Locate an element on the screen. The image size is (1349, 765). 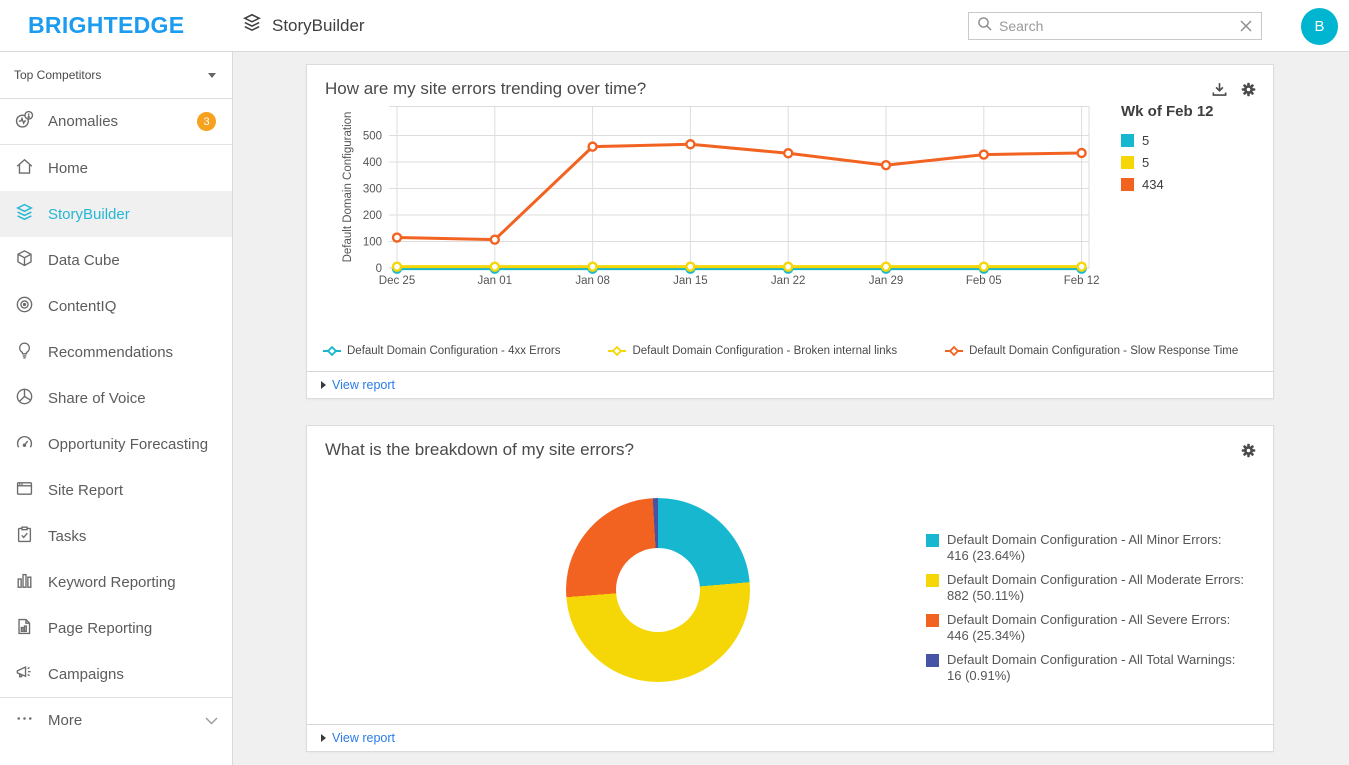
current-week-legend: Wk of Feb 12 5 5 434 is located at coordinates (1196, 149).